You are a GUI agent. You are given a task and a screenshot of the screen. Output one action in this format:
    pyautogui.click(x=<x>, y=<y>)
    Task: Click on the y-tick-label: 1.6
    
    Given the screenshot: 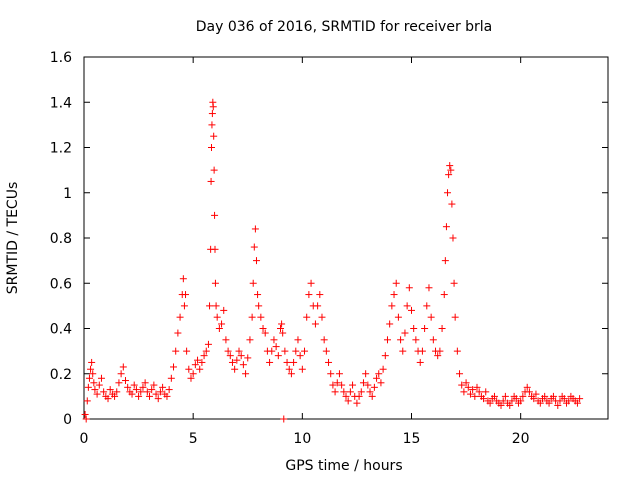 What is the action you would take?
    pyautogui.click(x=61, y=58)
    